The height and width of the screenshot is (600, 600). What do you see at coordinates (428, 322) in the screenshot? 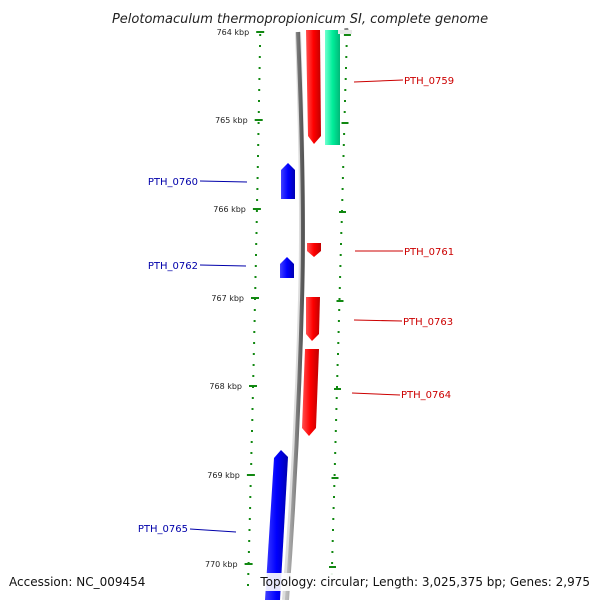
I see `gene-label-pth-0763: PTH_0763` at bounding box center [428, 322].